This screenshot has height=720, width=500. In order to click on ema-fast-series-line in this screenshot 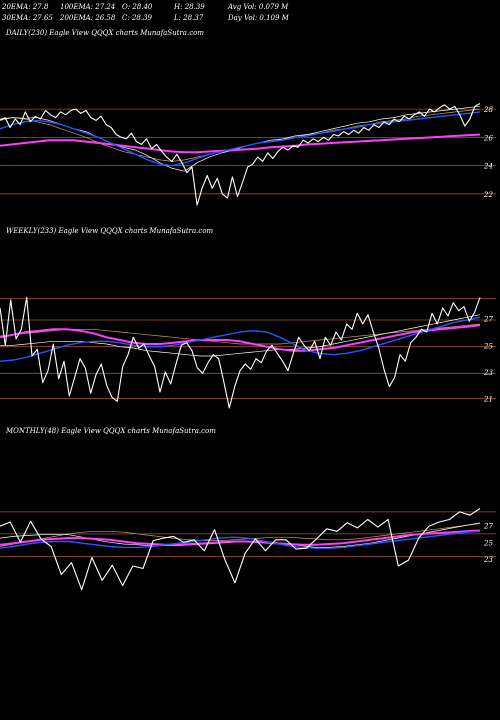, I will do `click(240, 335)`.